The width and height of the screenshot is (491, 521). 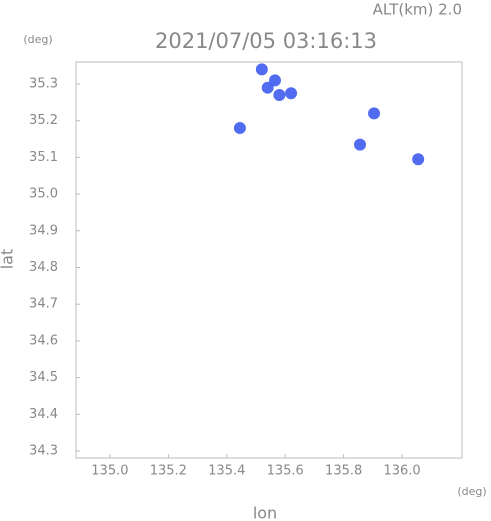 I want to click on y-tick-label: 34.8, so click(x=43, y=267).